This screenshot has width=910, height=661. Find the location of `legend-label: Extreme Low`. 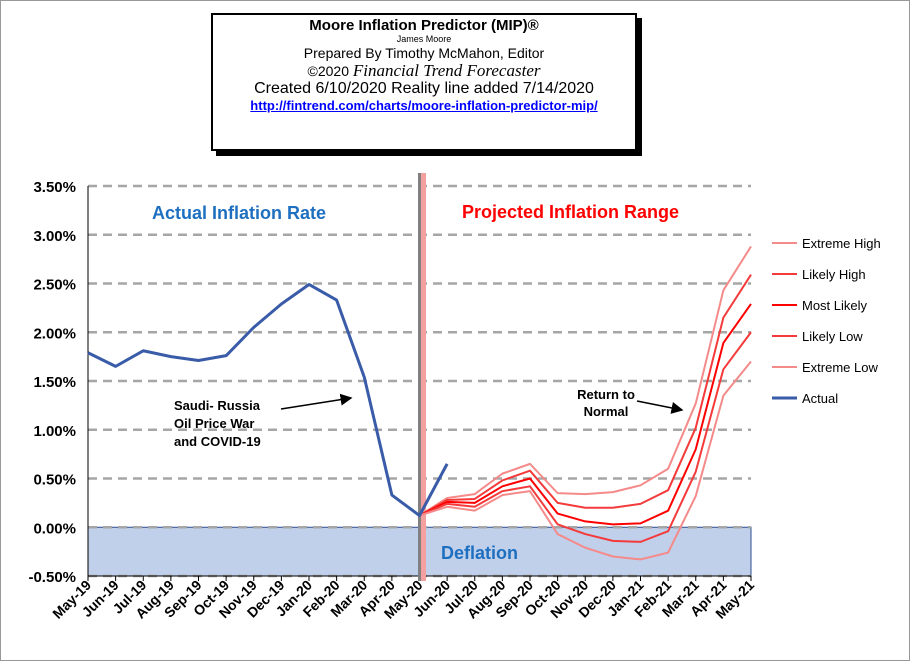

legend-label: Extreme Low is located at coordinates (840, 367).